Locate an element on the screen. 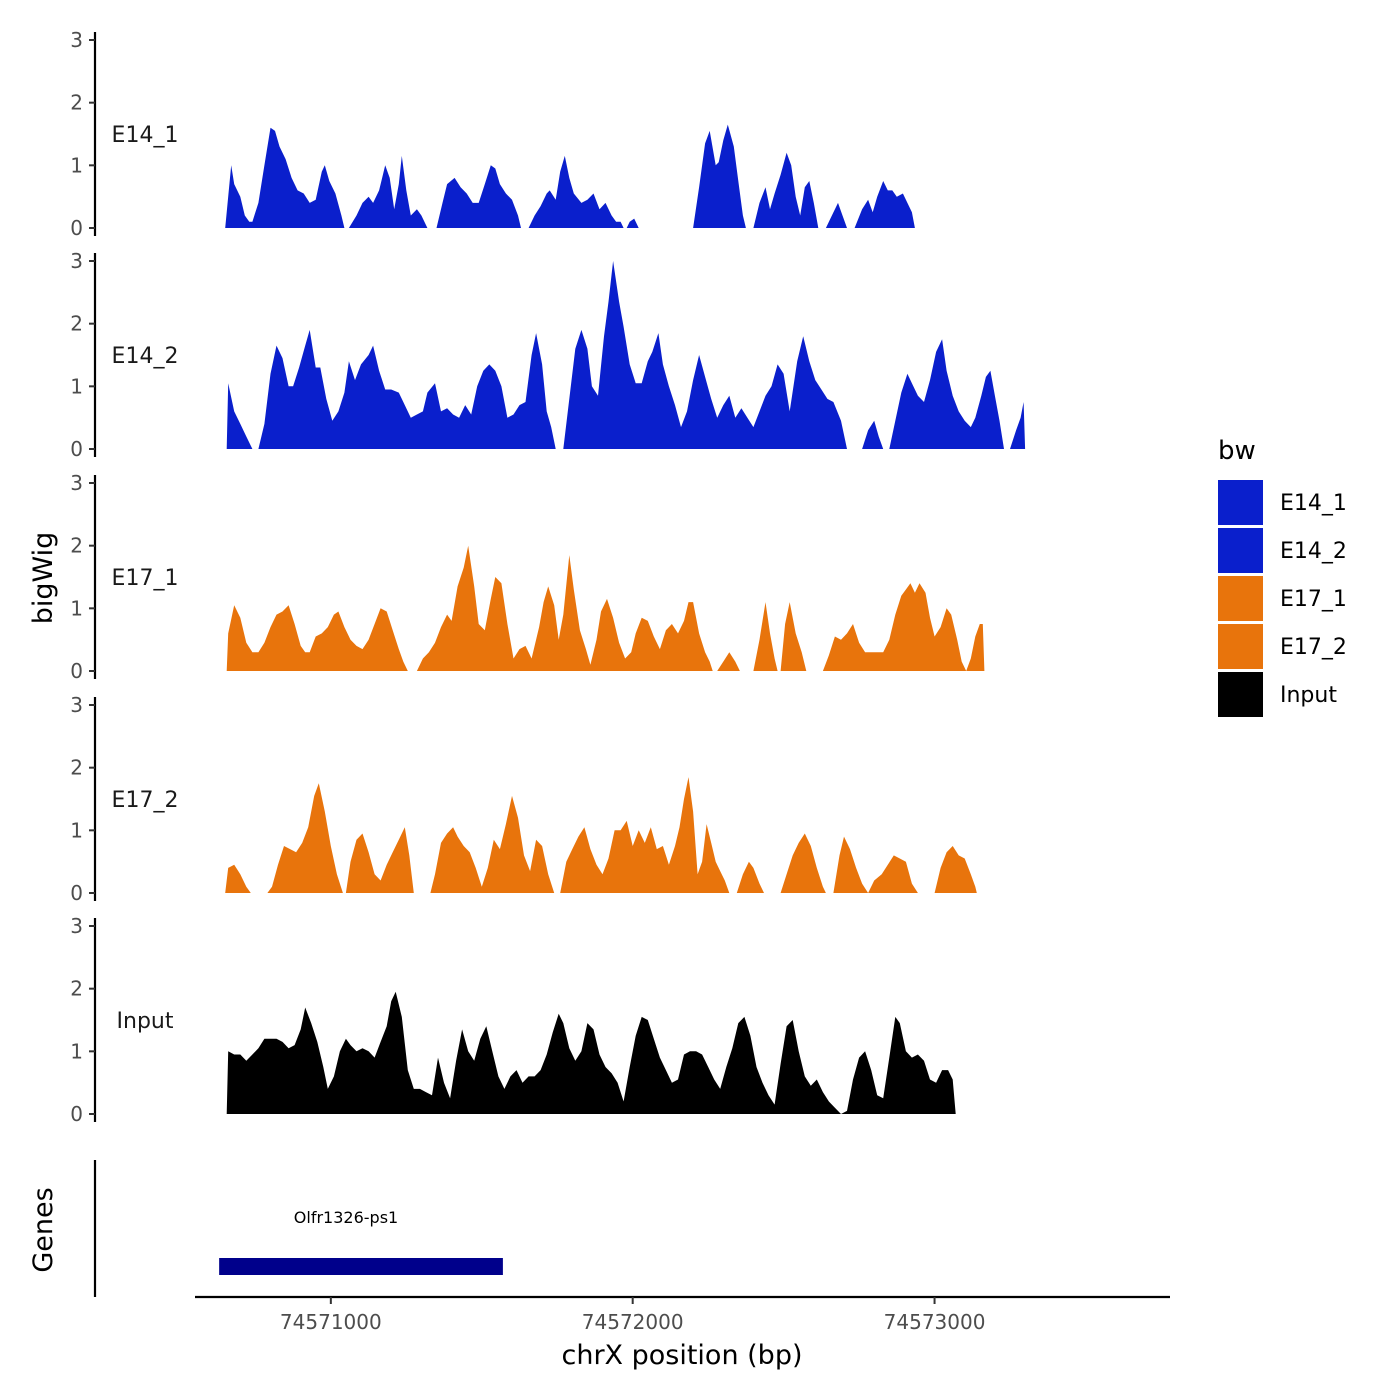  legend-label-e14-2: E14_2 is located at coordinates (1313, 551).